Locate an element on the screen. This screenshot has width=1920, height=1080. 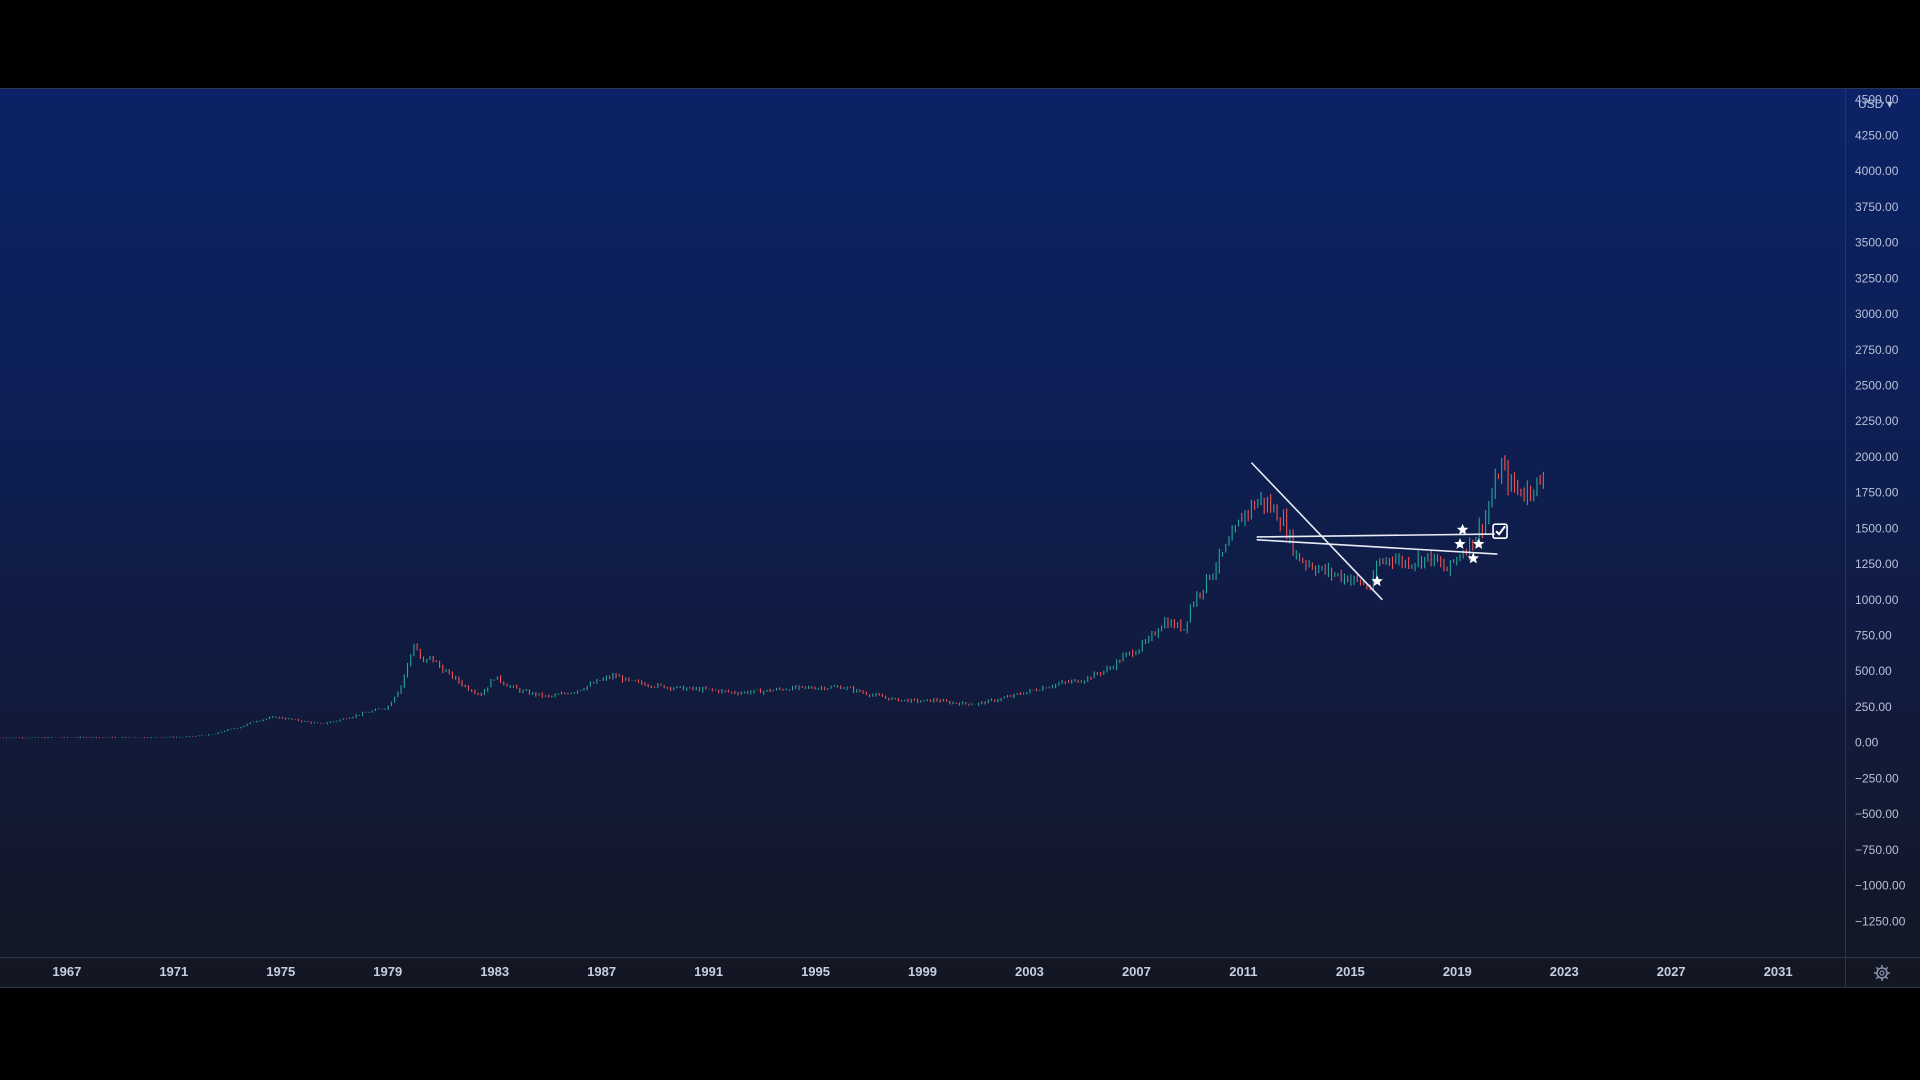
price-tick-label: −250.00 is located at coordinates (1877, 778).